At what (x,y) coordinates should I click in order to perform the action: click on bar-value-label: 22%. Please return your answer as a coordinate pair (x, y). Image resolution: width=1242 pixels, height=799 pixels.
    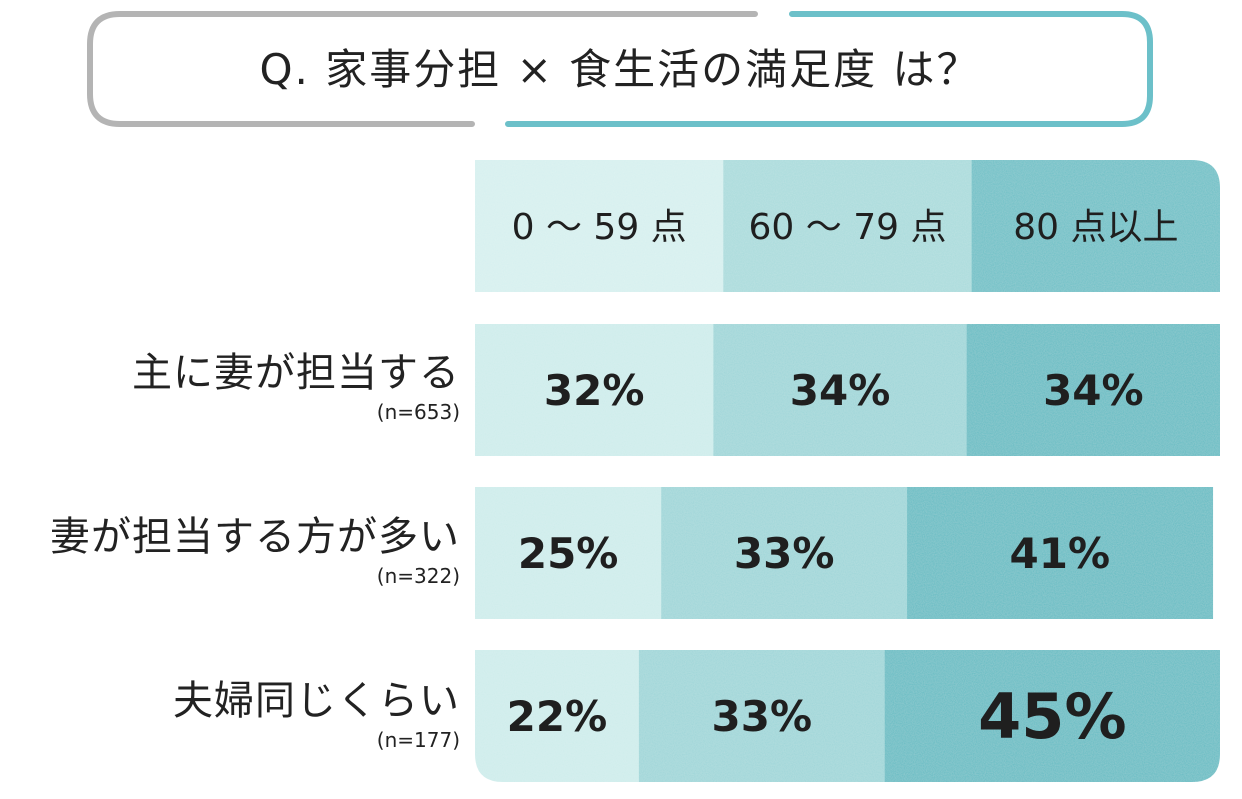
    Looking at the image, I should click on (557, 716).